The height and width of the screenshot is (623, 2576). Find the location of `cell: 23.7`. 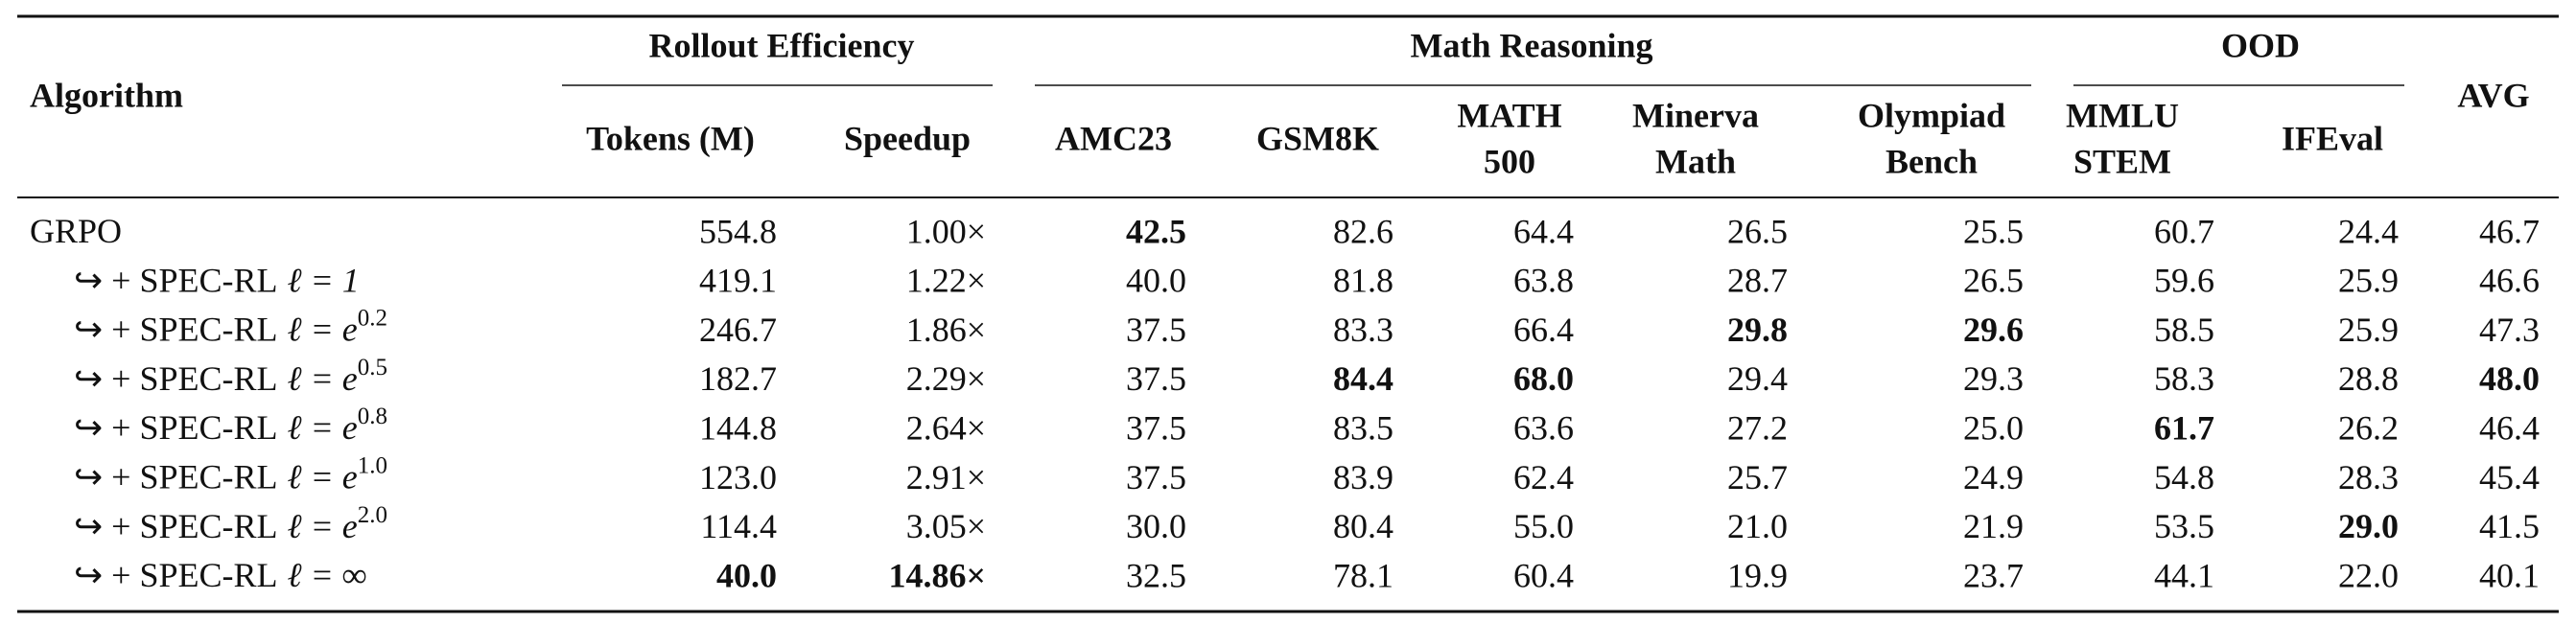

cell: 23.7 is located at coordinates (1993, 575).